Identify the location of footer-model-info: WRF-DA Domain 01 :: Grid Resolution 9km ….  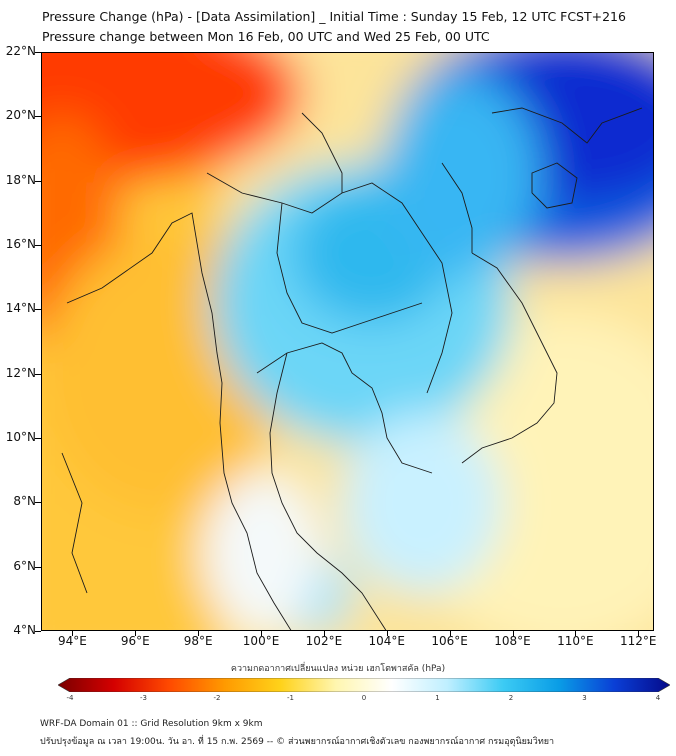
(151, 724).